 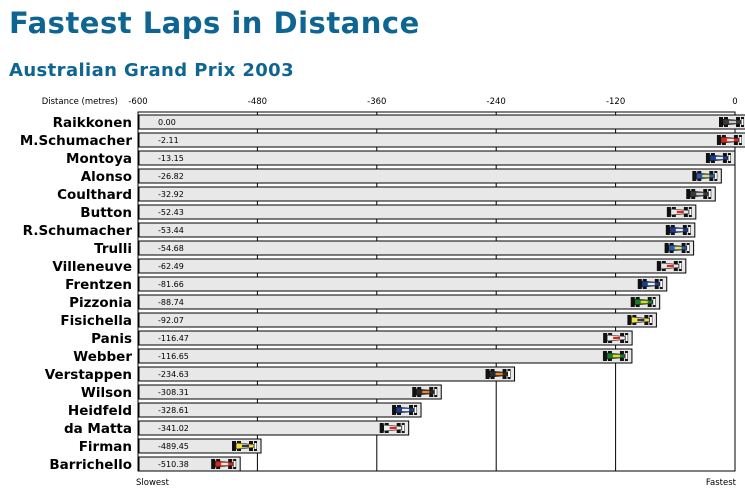 What do you see at coordinates (173, 374) in the screenshot?
I see `value-label: -234.63` at bounding box center [173, 374].